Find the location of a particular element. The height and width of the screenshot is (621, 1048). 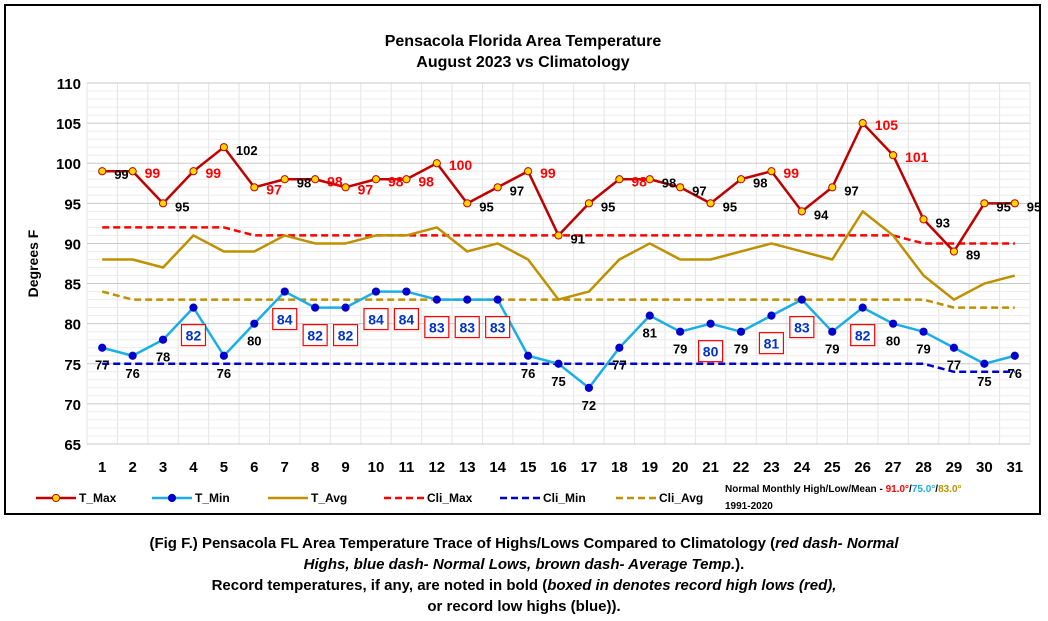

data-label-min-record: 83 is located at coordinates (498, 328).